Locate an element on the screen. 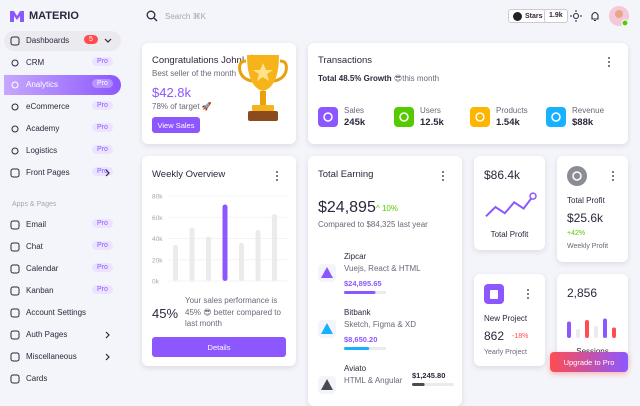 This screenshot has height=406, width=640. nav-item: Chat Pro is located at coordinates (62, 247).